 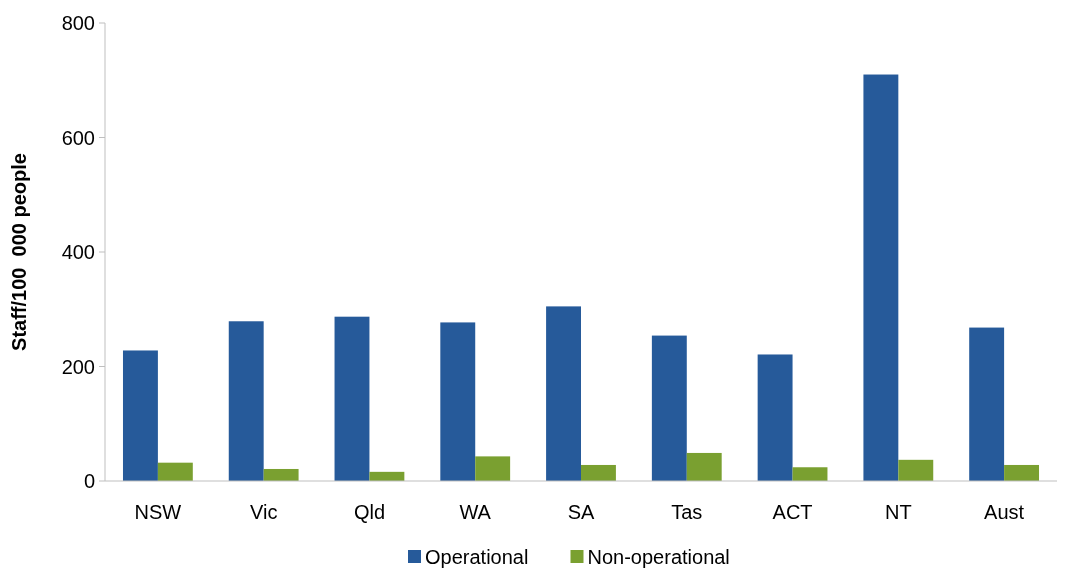 What do you see at coordinates (581, 512) in the screenshot?
I see `x-tick-label: SA` at bounding box center [581, 512].